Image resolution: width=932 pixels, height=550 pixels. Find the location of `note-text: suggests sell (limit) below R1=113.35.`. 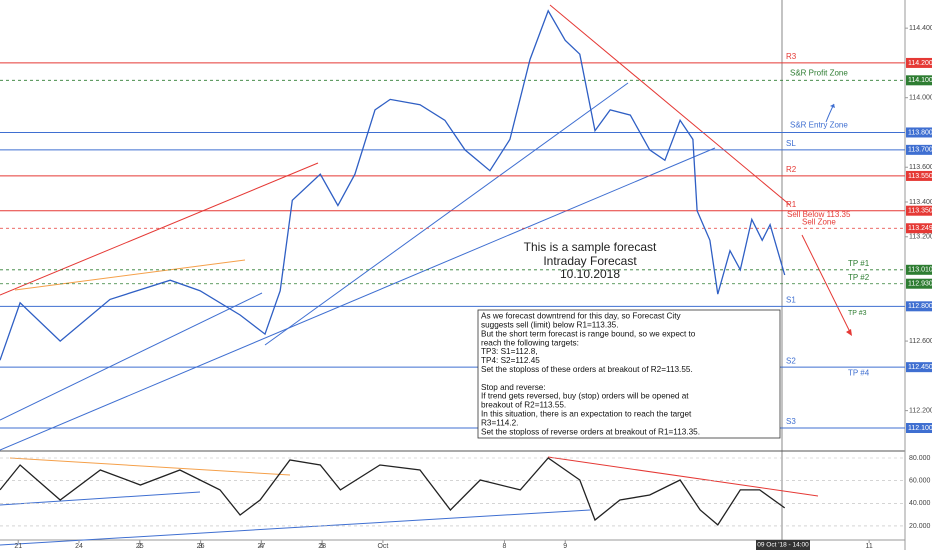

note-text: suggests sell (limit) below R1=113.35. is located at coordinates (550, 324).